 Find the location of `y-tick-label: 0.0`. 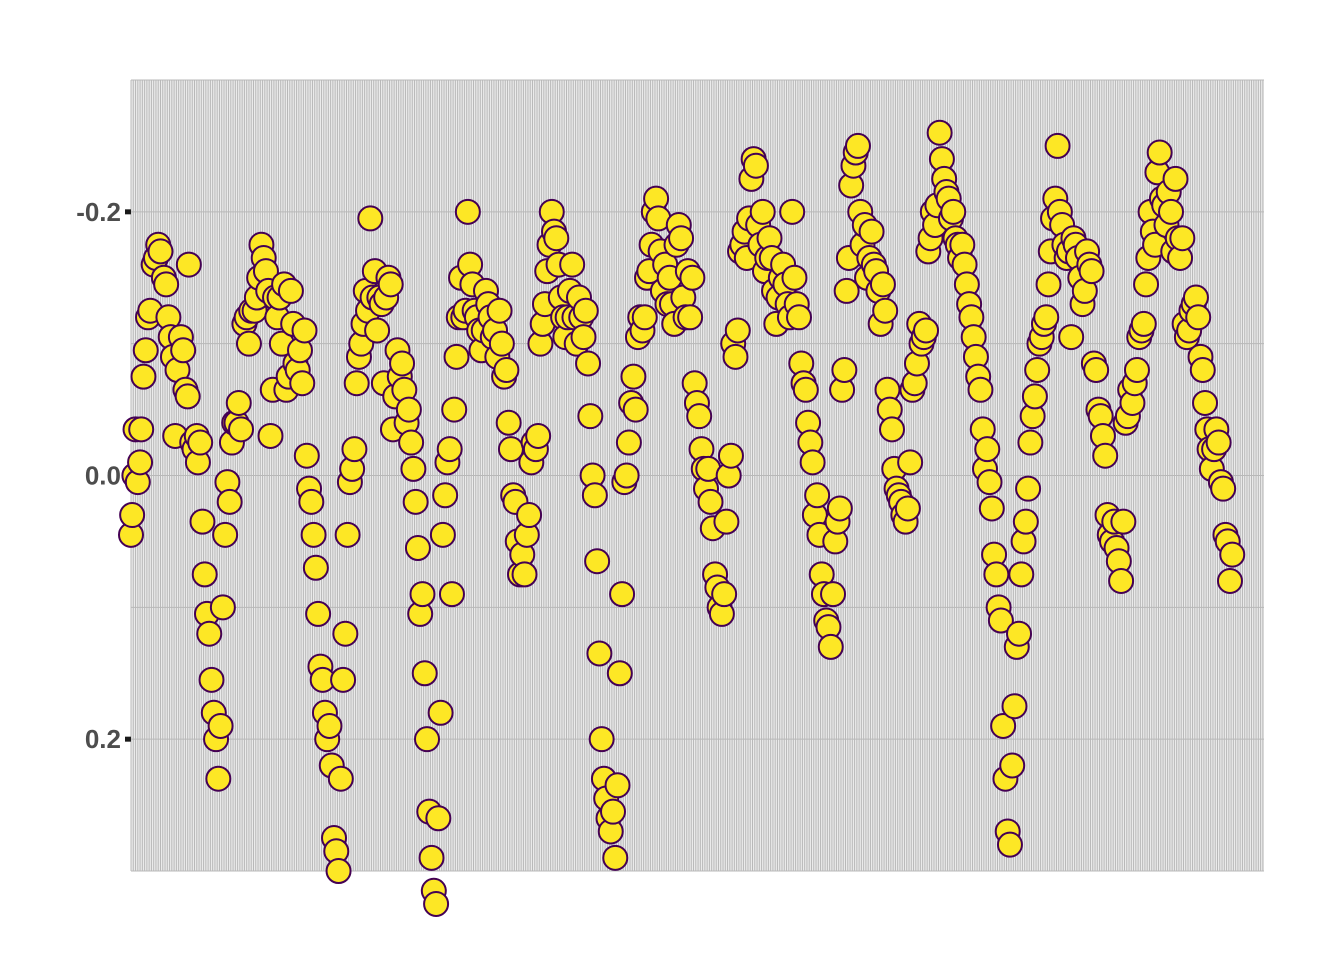

y-tick-label: 0.0 is located at coordinates (103, 476).